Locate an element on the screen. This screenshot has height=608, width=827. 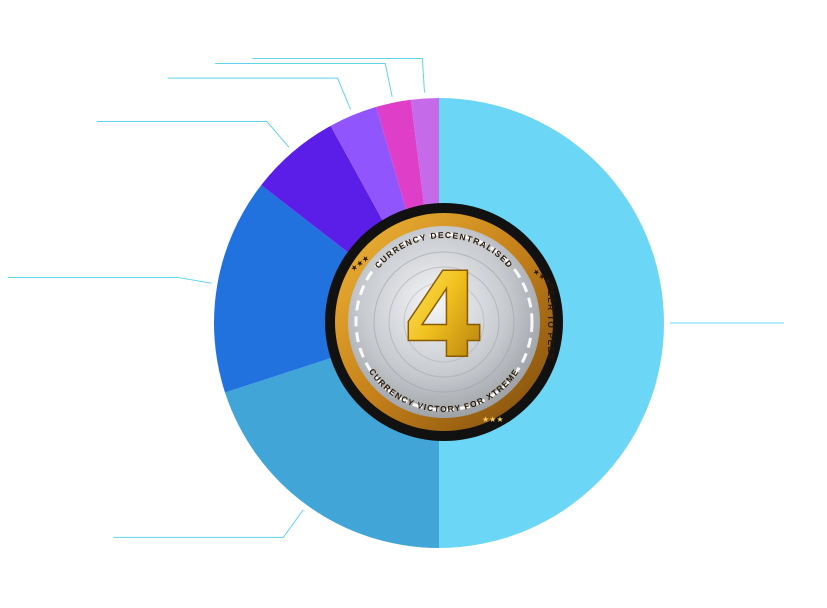
coin-stars-bottom: ★★★ is located at coordinates (493, 419).